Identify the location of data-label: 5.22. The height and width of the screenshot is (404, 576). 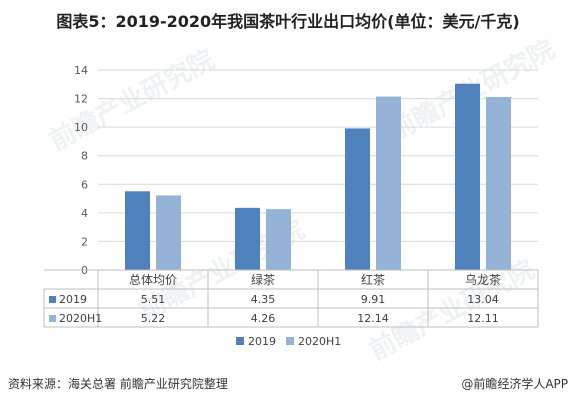
(153, 318).